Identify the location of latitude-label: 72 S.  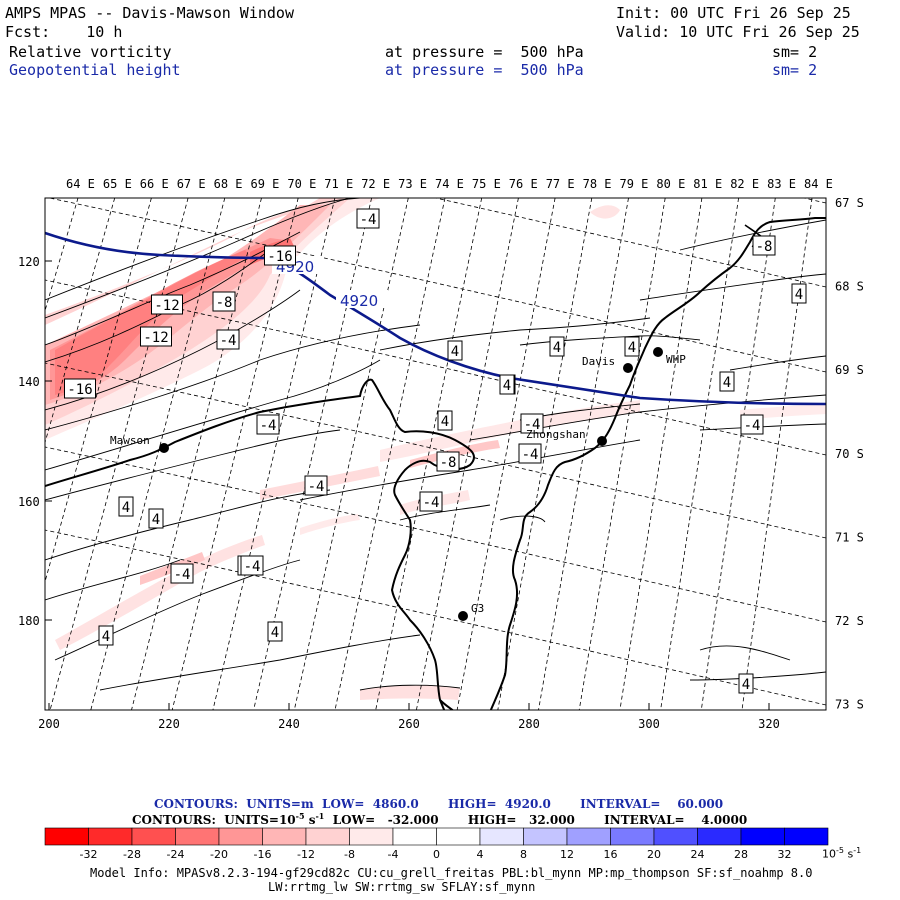
(849, 621).